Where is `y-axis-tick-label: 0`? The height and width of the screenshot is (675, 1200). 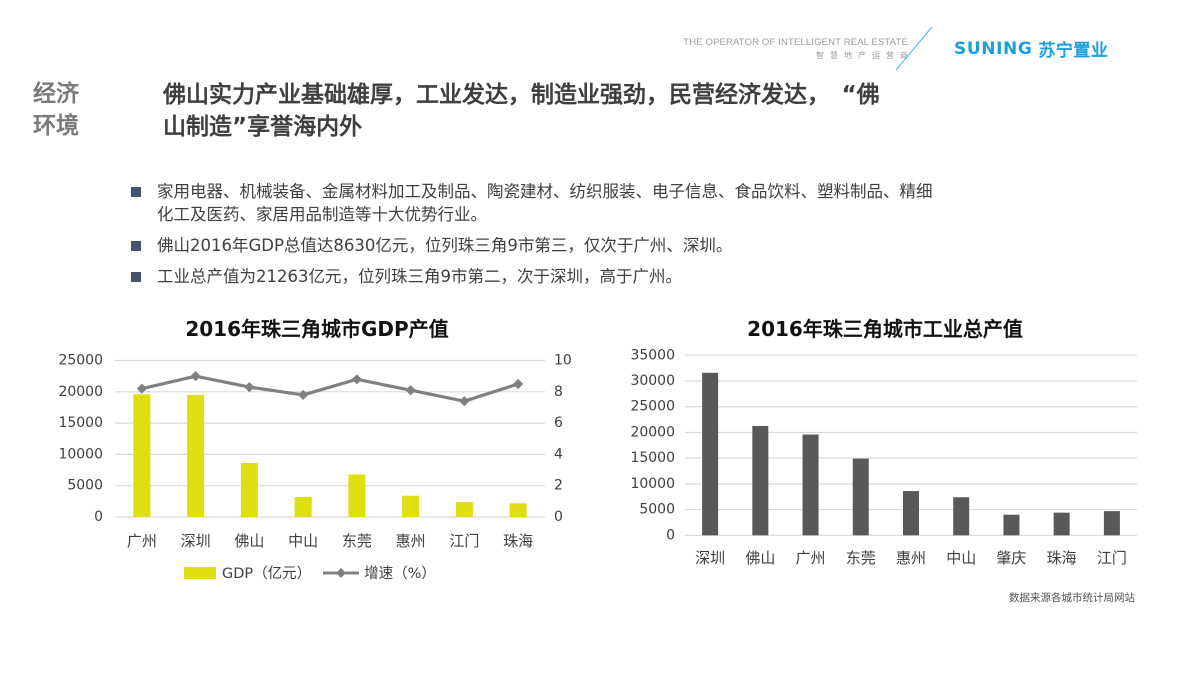 y-axis-tick-label: 0 is located at coordinates (670, 535).